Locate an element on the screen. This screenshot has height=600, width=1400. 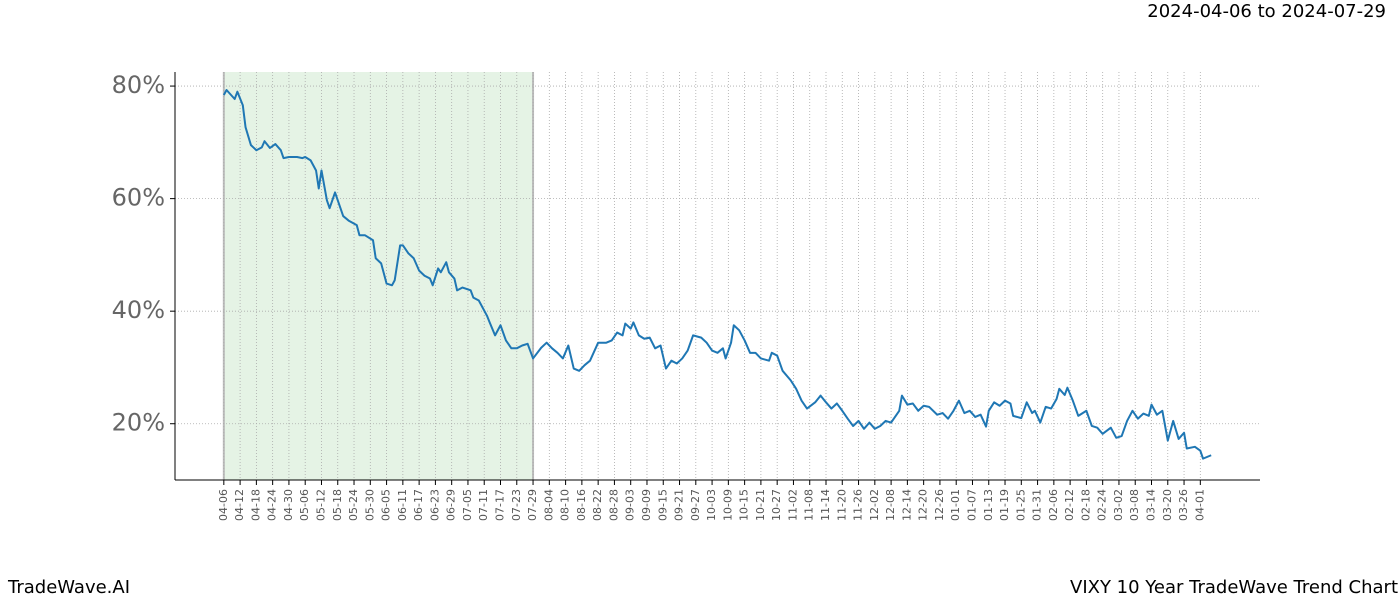
x-tick-label: 01-19 is located at coordinates (1004, 505).